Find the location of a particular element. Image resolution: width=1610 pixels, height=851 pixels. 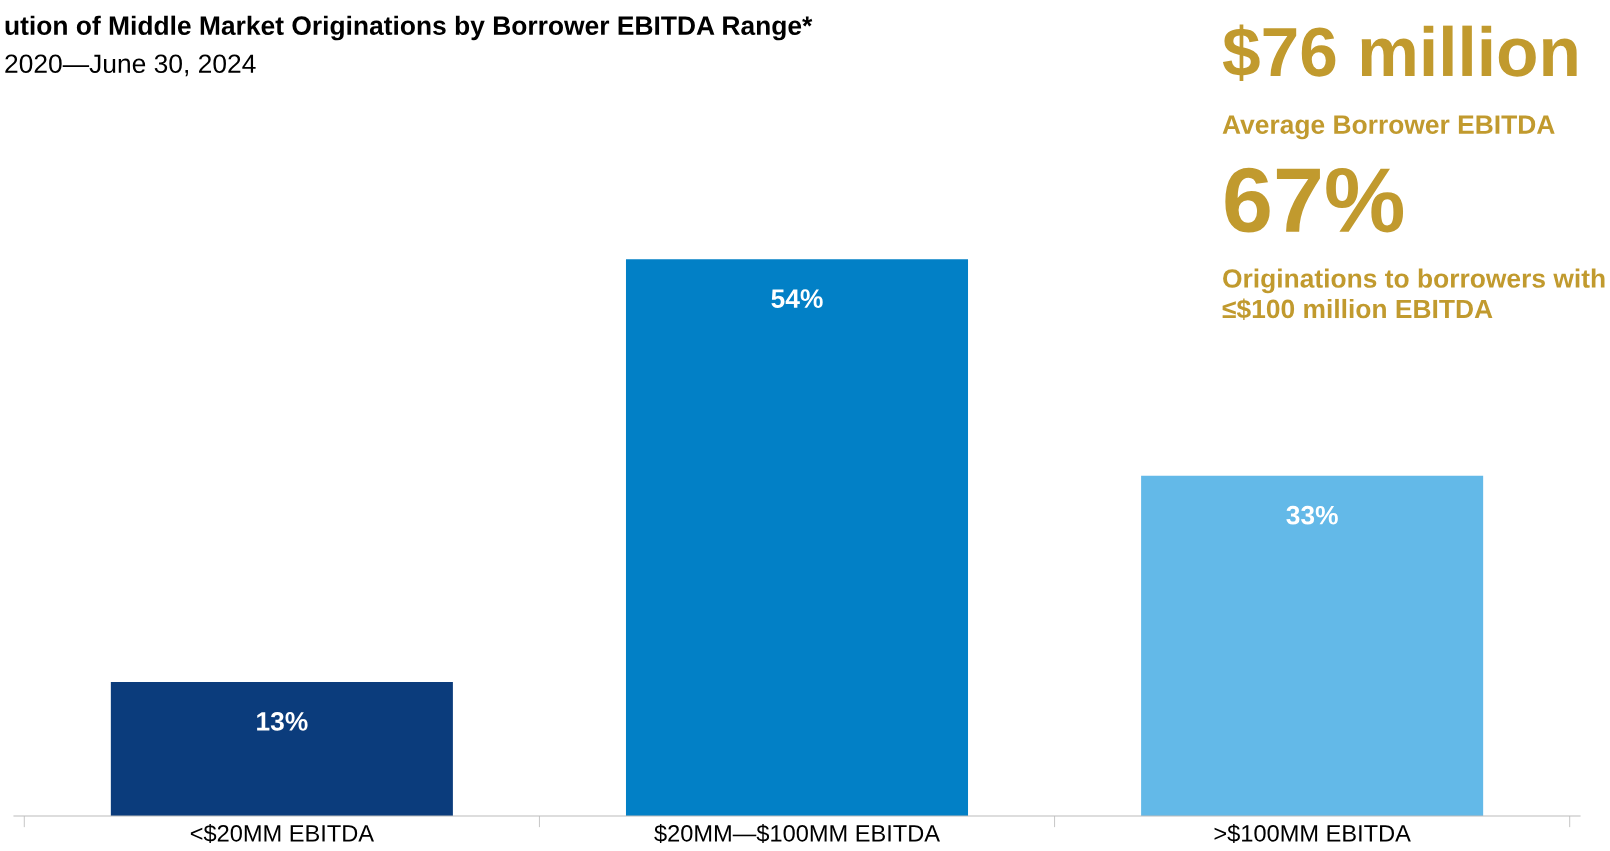

chart-subtitle: 2020—June 30, 2024 is located at coordinates (130, 65).